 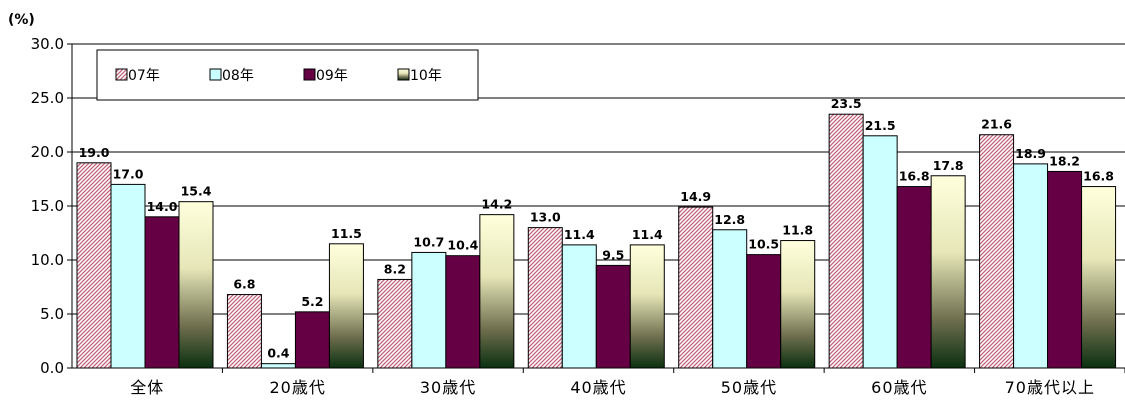 I want to click on bar-07年-20歳代, so click(x=244, y=331).